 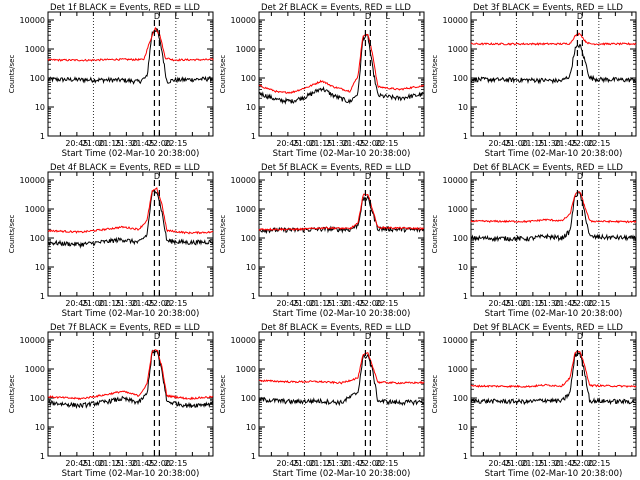 What do you see at coordinates (548, 8) in the screenshot?
I see `panel-title: Det 3f BLACK = Events, RED = LLD` at bounding box center [548, 8].